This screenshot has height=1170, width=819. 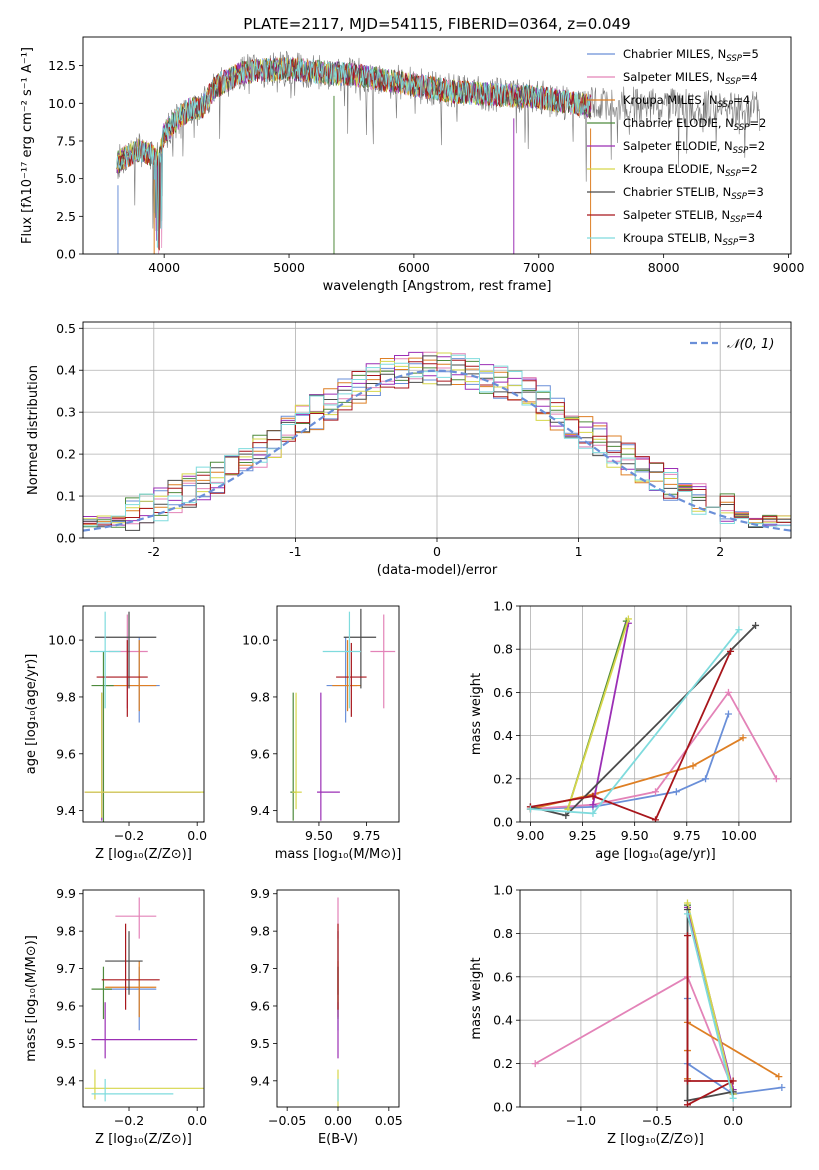 I want to click on x-axis-label: E(B-V), so click(x=338, y=1139).